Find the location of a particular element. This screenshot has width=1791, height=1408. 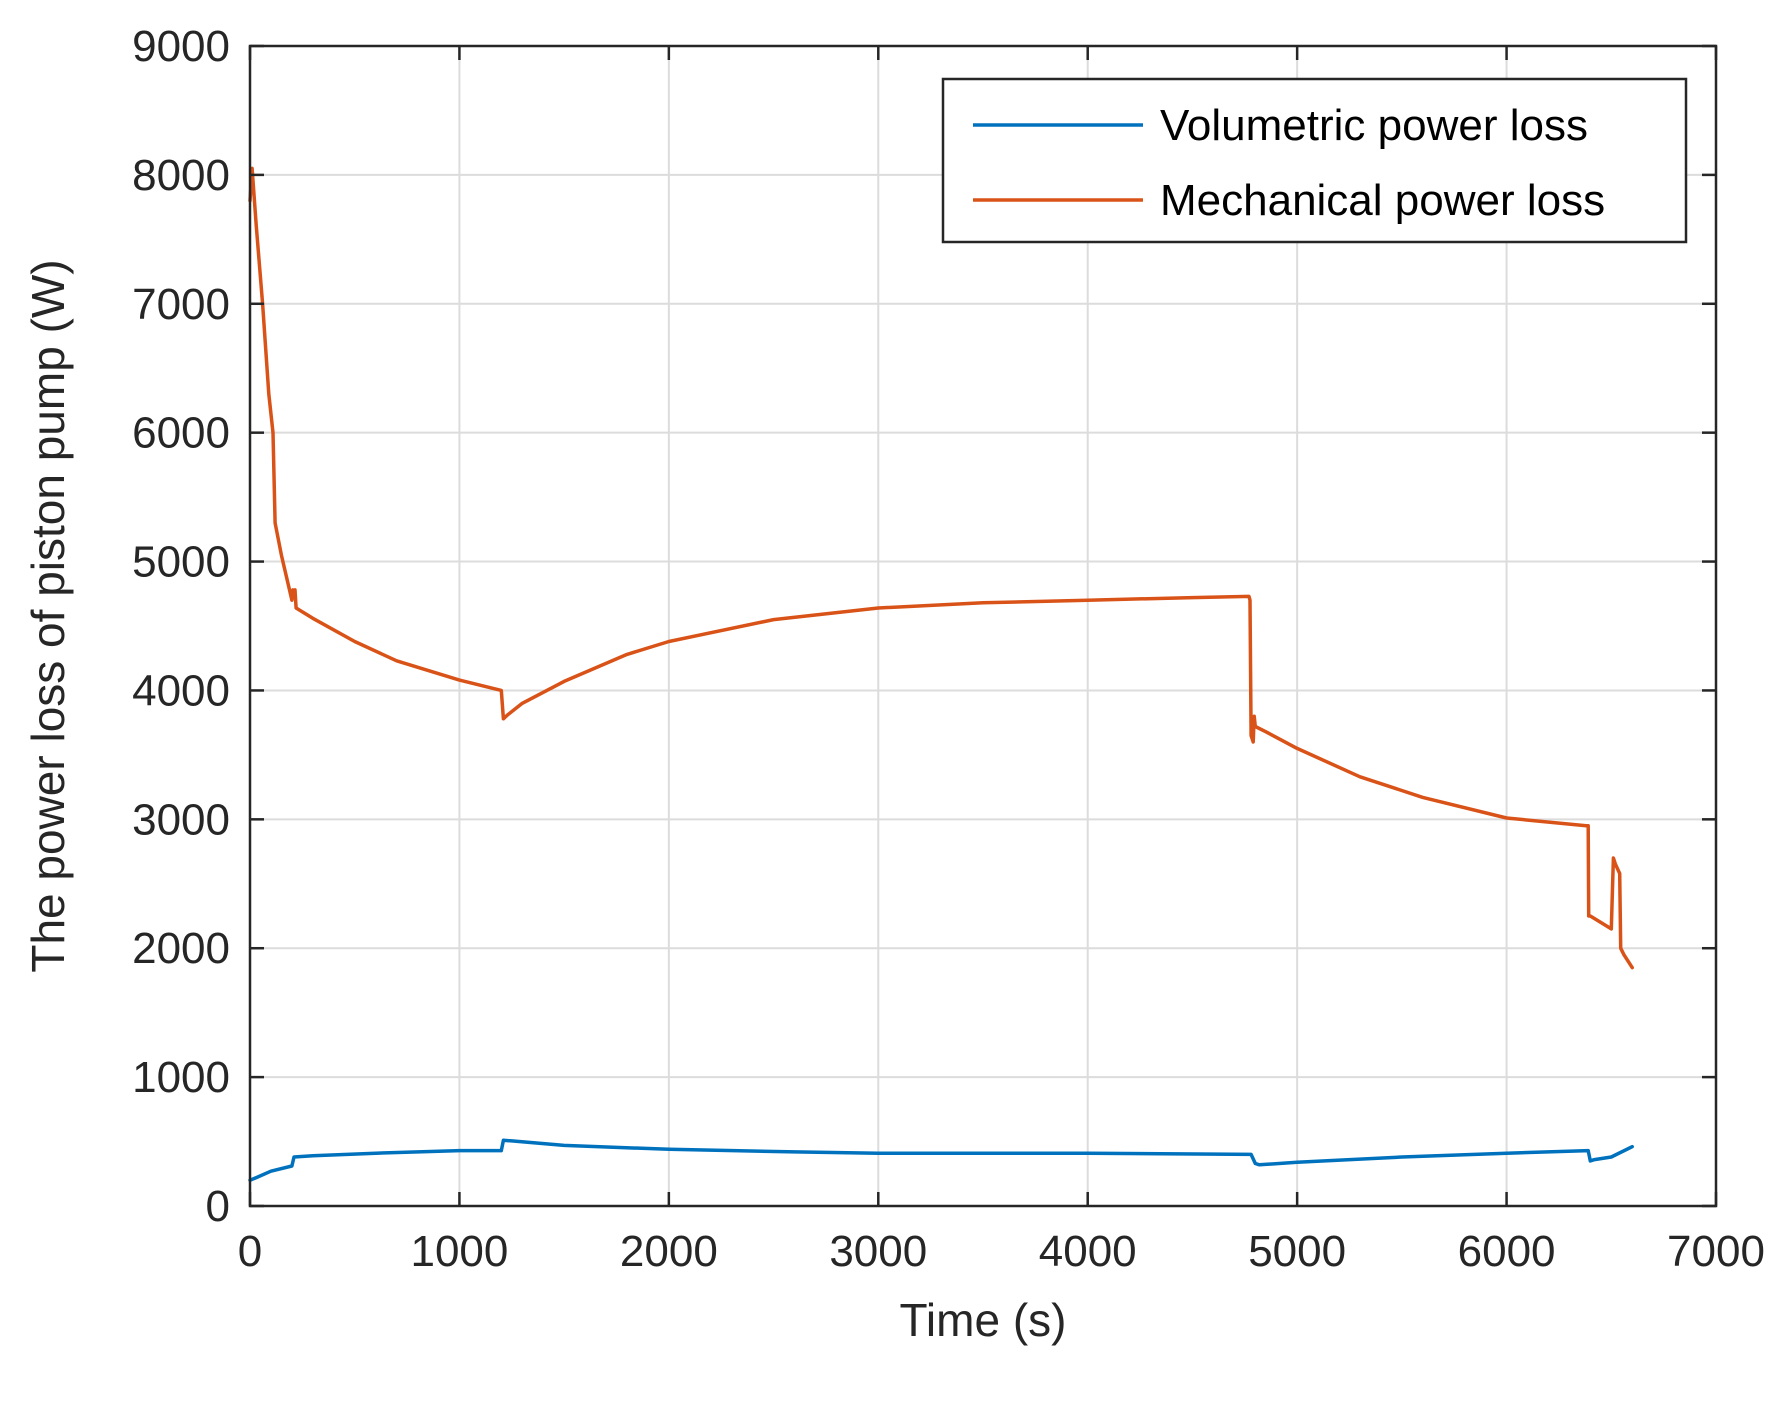

x-tick-label: 7000 is located at coordinates (1716, 1251).